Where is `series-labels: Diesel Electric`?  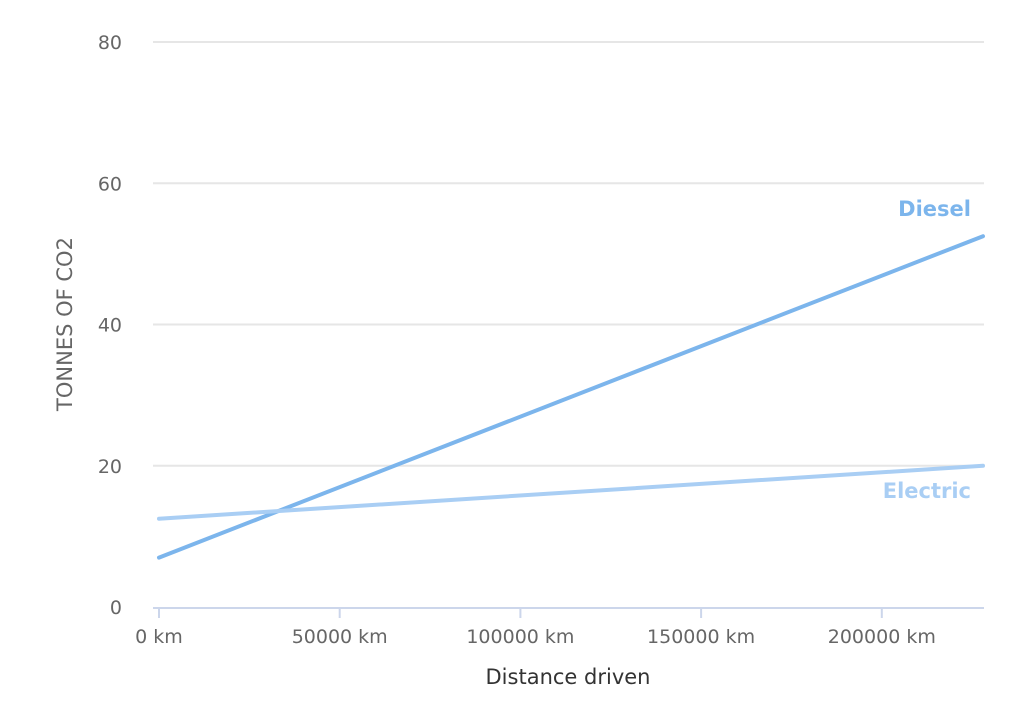
series-labels: Diesel Electric is located at coordinates (927, 350).